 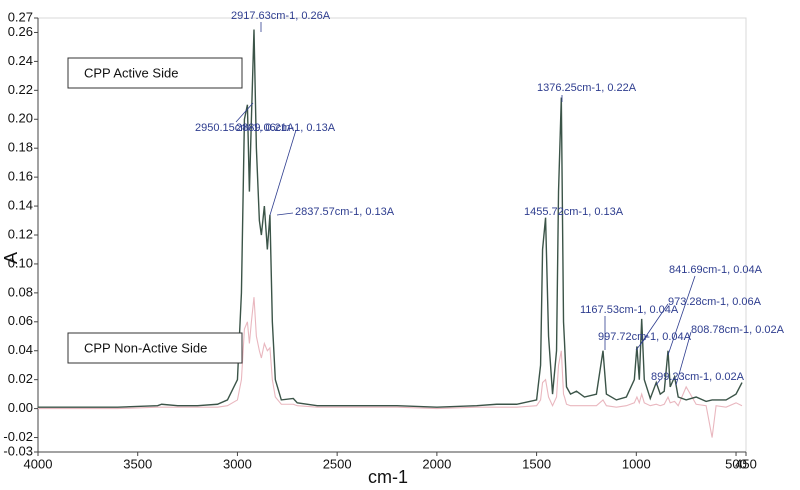 What do you see at coordinates (131, 72) in the screenshot?
I see `legend-label: CPP Active Side` at bounding box center [131, 72].